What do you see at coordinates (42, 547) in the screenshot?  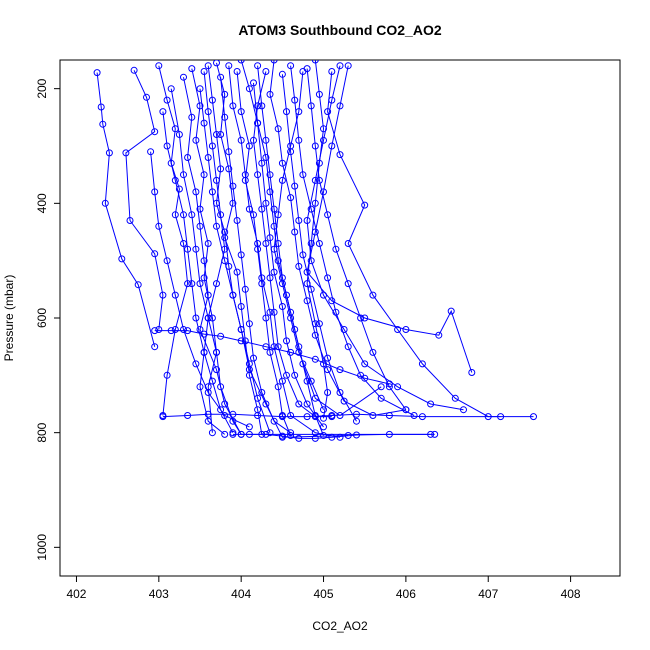 I see `y-tick-label: 1000` at bounding box center [42, 547].